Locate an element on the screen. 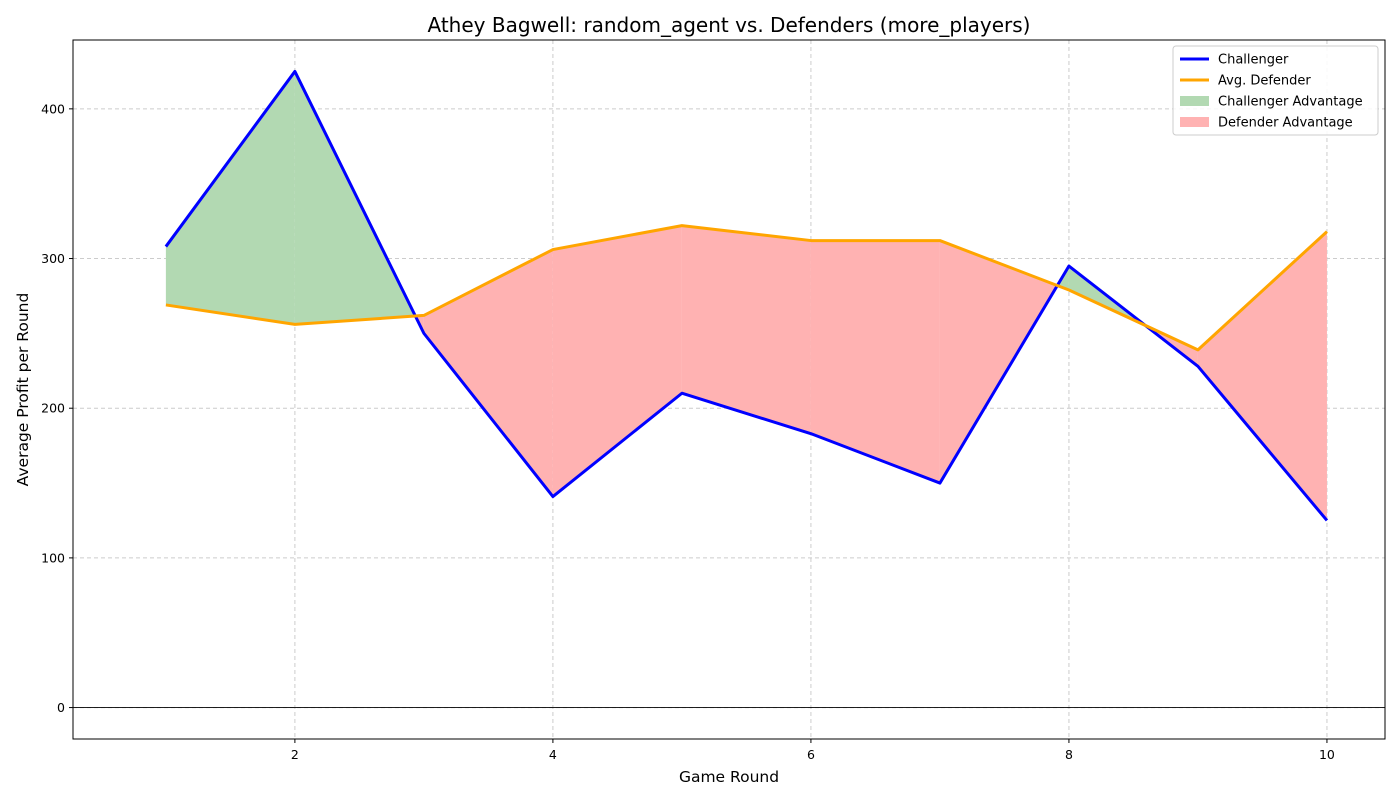 This screenshot has height=804, width=1400. y-tick-label: 200 is located at coordinates (53, 408).